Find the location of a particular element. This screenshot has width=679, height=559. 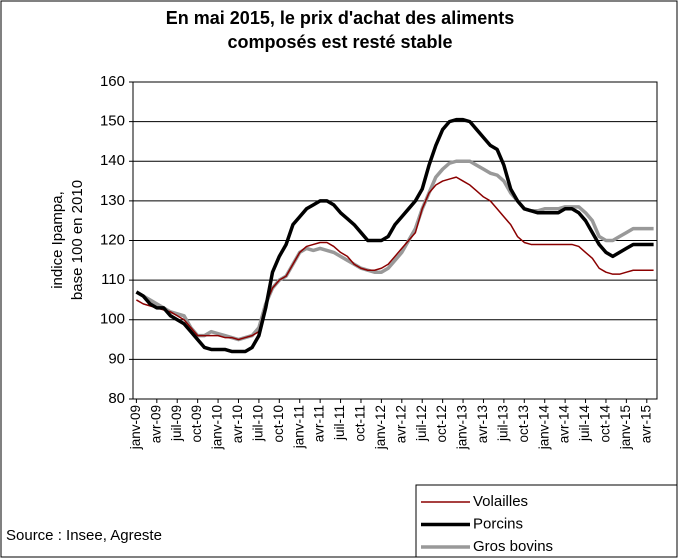

legend-label: Porcins is located at coordinates (498, 523).